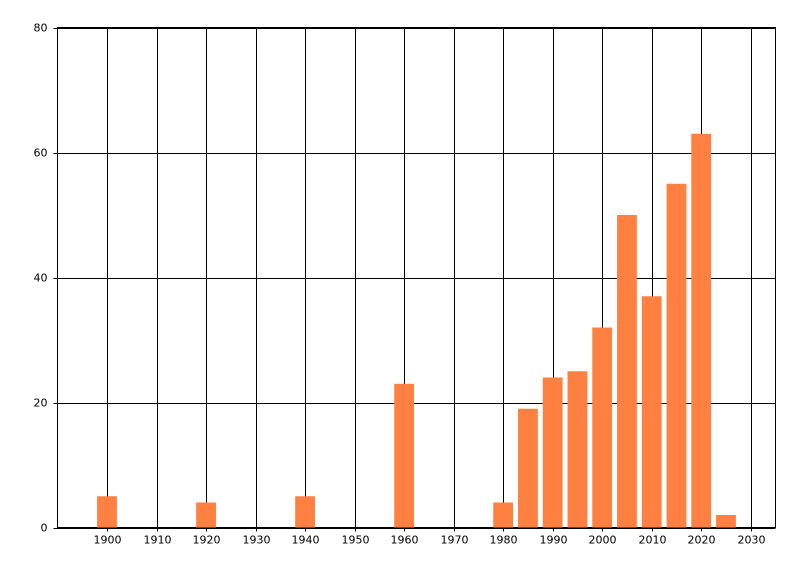  I want to click on x-tick-label: 1990, so click(554, 540).